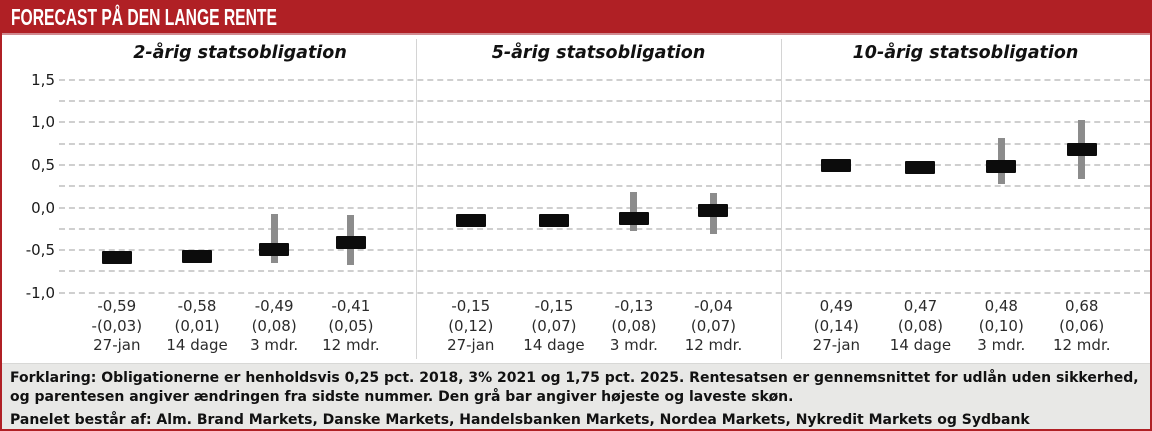 The height and width of the screenshot is (431, 1152). What do you see at coordinates (43, 122) in the screenshot?
I see `y-axis-tick: 1,0` at bounding box center [43, 122].